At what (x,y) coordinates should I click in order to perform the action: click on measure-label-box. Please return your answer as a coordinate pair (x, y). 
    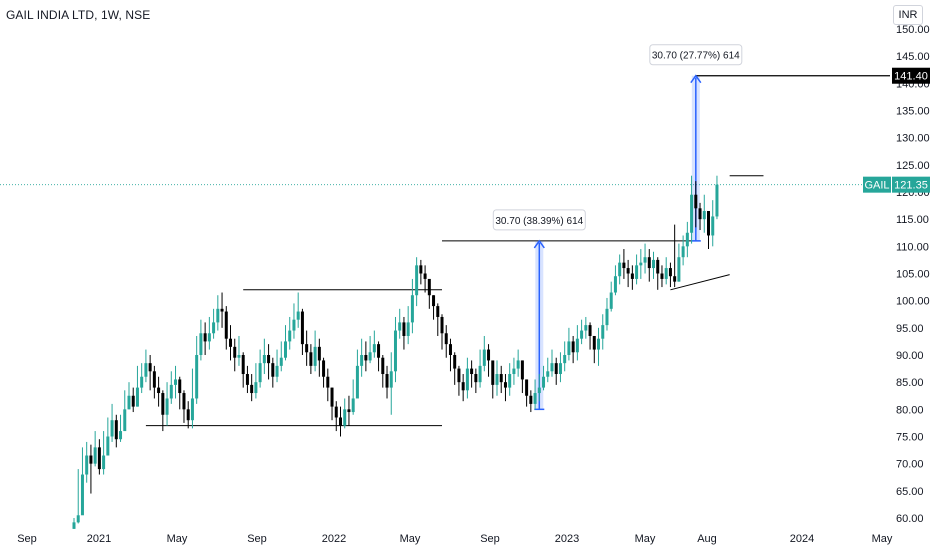
    Looking at the image, I should click on (696, 55).